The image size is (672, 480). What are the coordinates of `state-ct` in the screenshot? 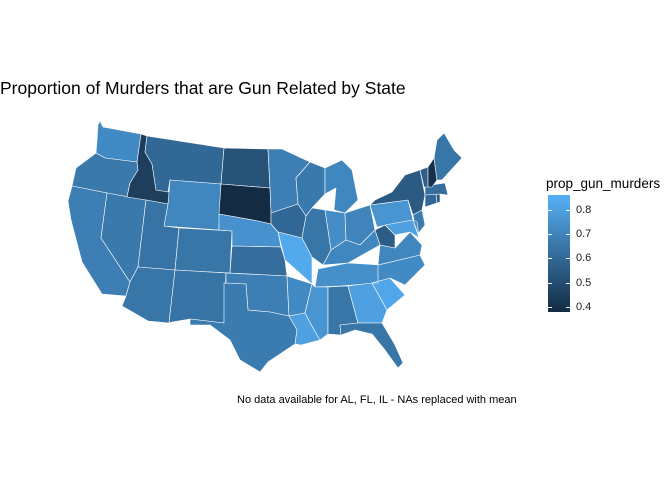 It's located at (431, 200).